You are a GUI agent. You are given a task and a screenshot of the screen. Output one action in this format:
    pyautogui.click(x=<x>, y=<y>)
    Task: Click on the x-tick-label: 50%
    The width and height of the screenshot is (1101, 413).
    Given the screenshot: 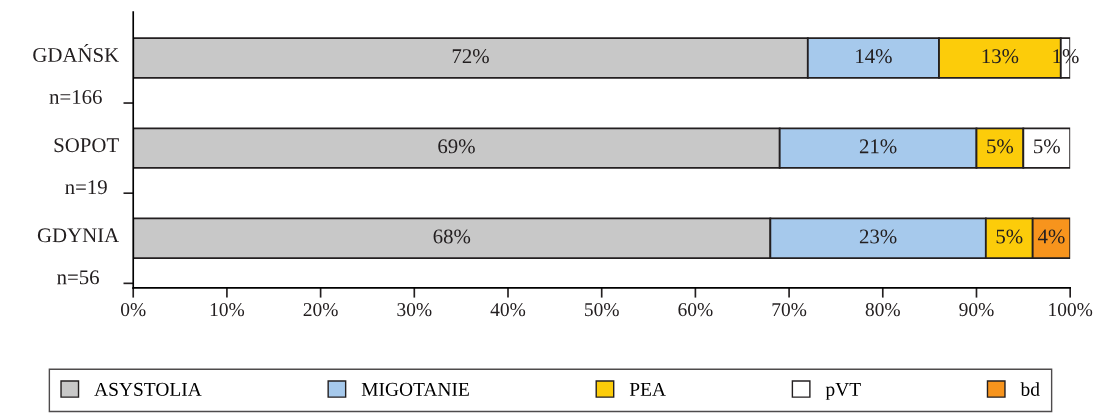 What is the action you would take?
    pyautogui.click(x=602, y=310)
    